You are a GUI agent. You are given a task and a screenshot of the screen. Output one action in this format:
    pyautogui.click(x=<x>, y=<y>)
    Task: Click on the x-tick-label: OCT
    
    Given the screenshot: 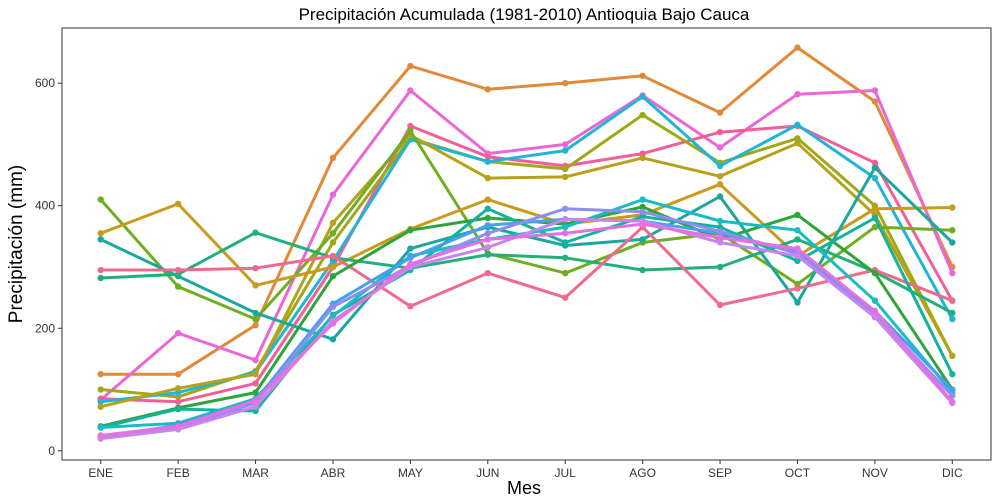 What is the action you would take?
    pyautogui.click(x=798, y=473)
    